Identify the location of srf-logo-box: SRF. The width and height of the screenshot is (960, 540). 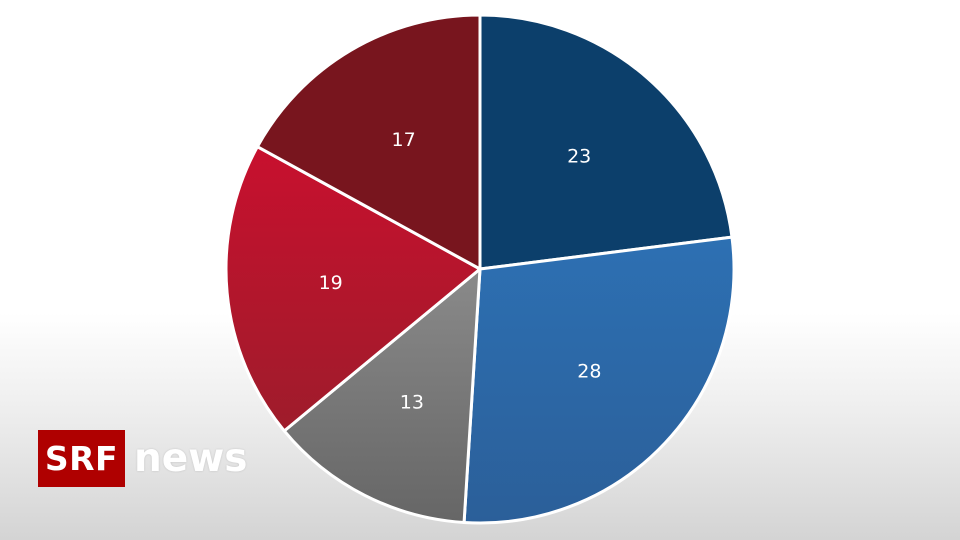
(81, 458).